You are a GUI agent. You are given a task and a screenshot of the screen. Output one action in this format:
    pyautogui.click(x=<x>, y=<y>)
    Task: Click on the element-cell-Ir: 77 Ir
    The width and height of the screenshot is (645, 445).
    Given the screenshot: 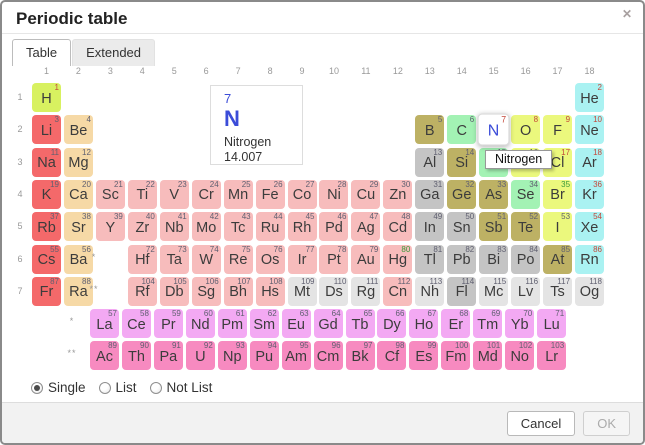 What is the action you would take?
    pyautogui.click(x=302, y=259)
    